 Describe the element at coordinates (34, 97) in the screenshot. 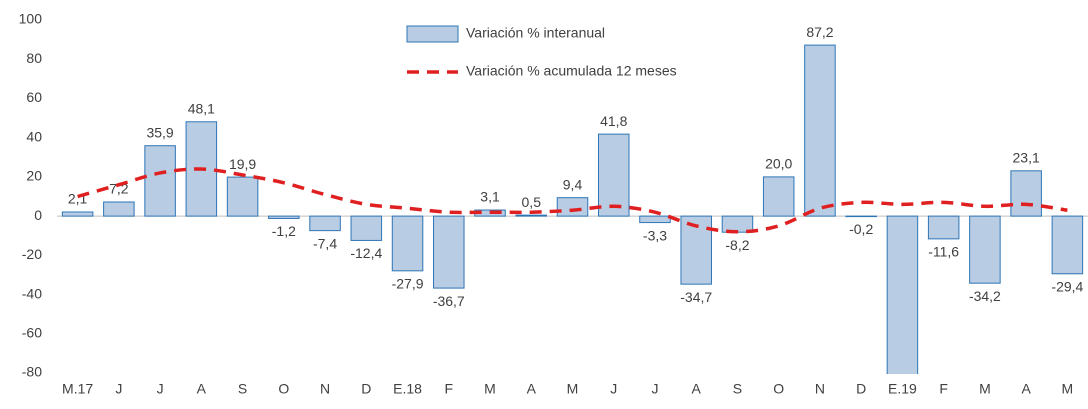

I see `y-tick-label: 60` at that location.